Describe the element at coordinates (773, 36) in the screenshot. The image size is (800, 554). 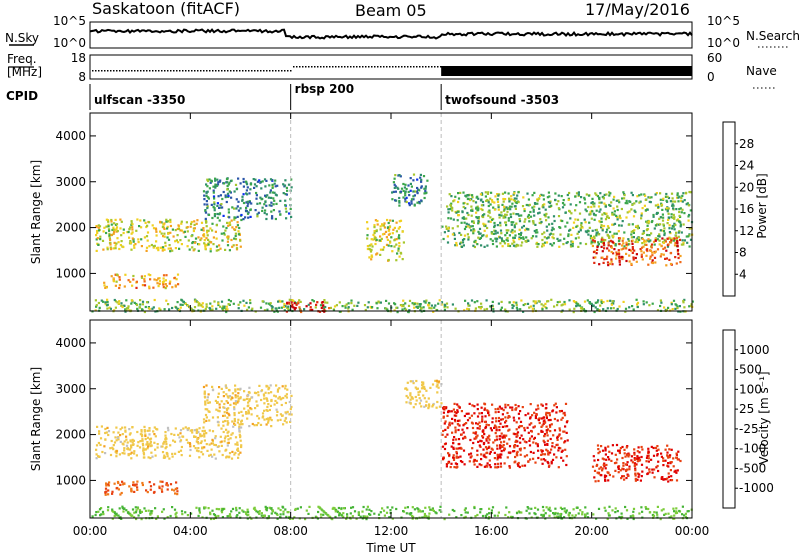
I see `nsearch-label: N.Search` at that location.